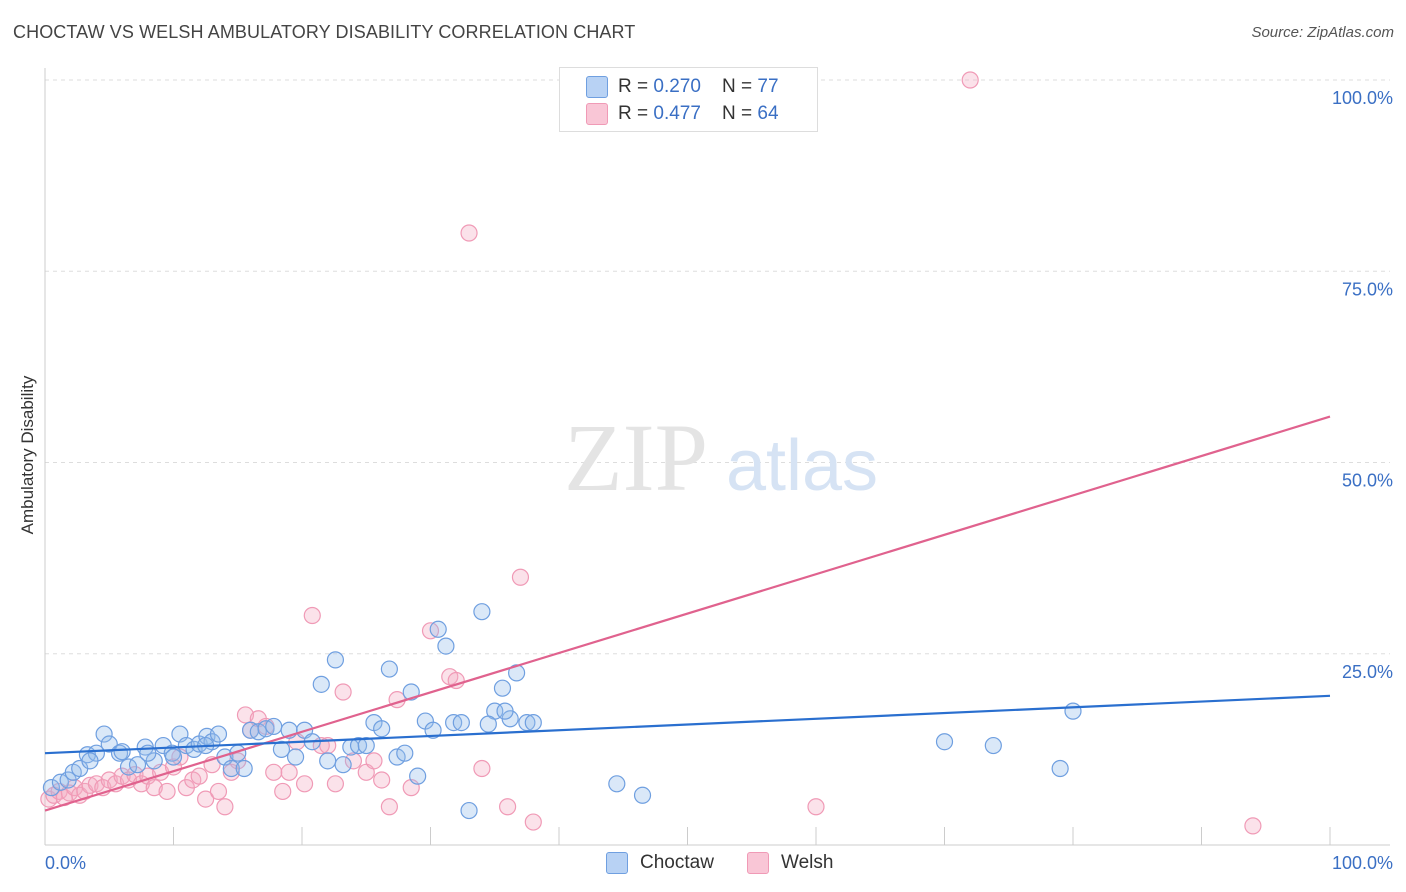 This screenshot has height=892, width=1406. Describe the element at coordinates (1367, 672) in the screenshot. I see `y-tick-label: 25.0%` at that location.